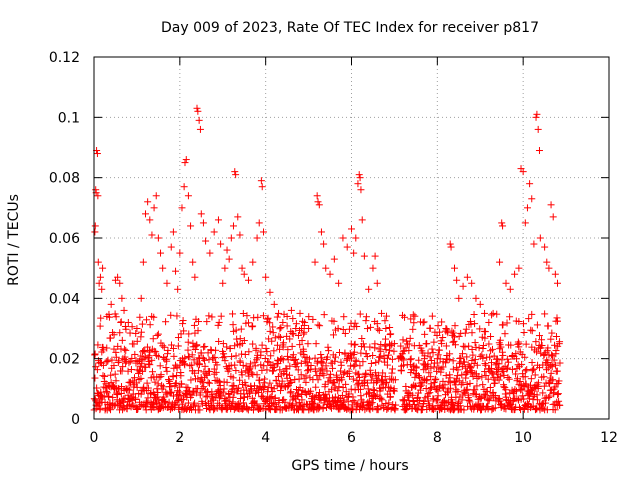 The width and height of the screenshot is (640, 480). What do you see at coordinates (94, 438) in the screenshot?
I see `x-tick-label: 0` at bounding box center [94, 438].